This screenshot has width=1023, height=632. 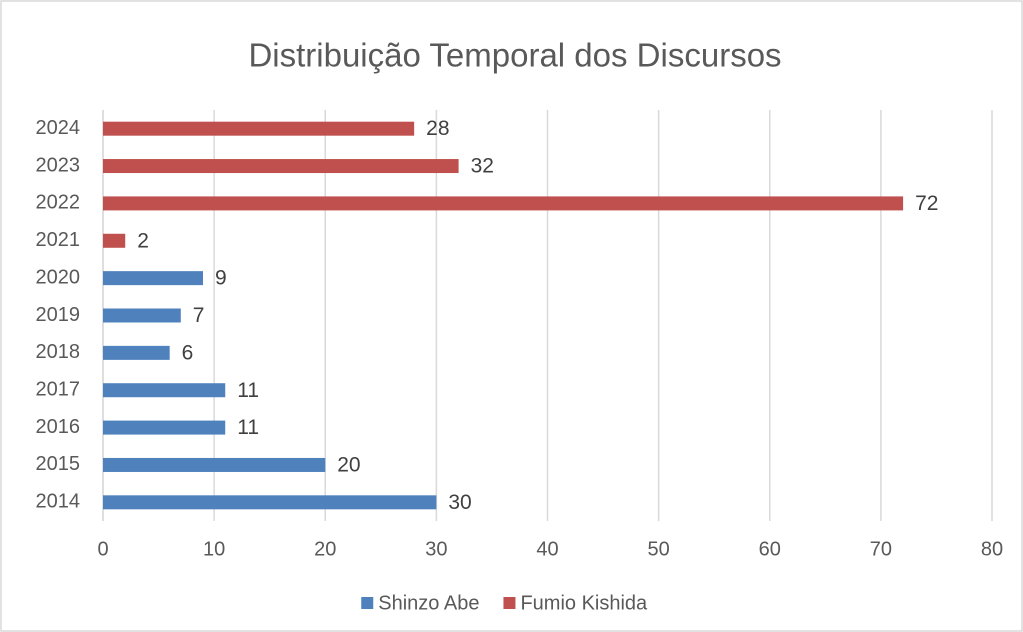 I want to click on y-tick-label: 2023, so click(x=58, y=165).